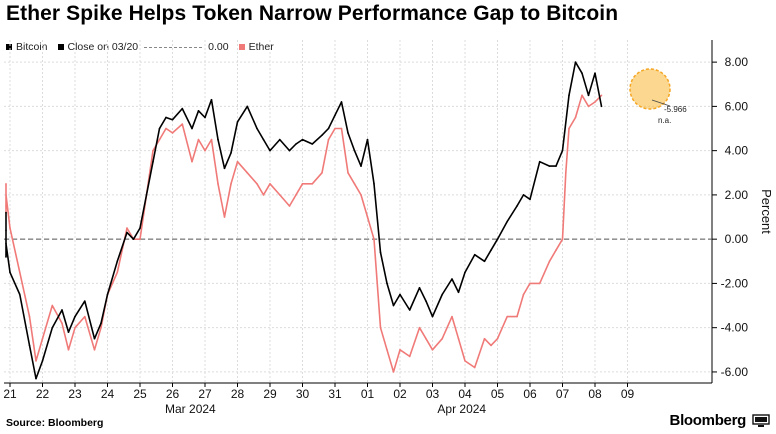 The image size is (776, 434). I want to click on y-tick-label: 4.00, so click(737, 151).